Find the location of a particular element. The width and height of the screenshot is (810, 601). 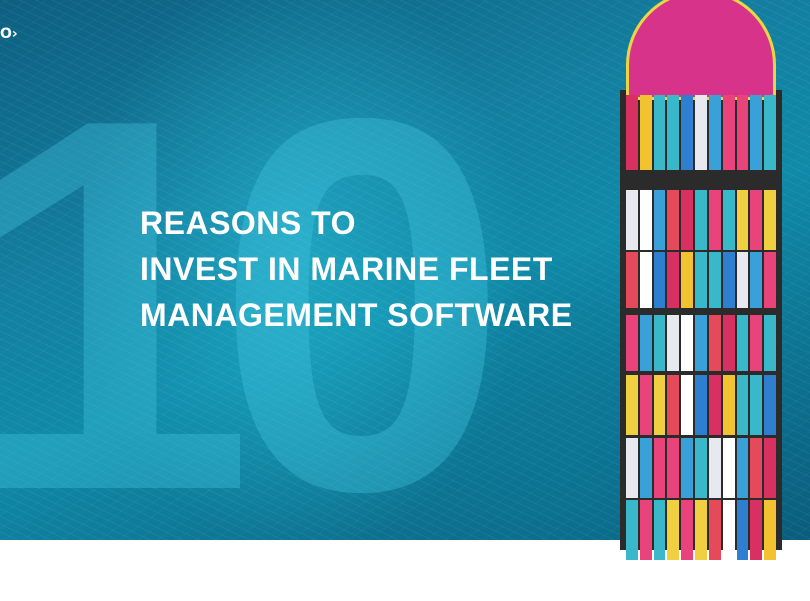

title-line: REASONS TO is located at coordinates (248, 223).